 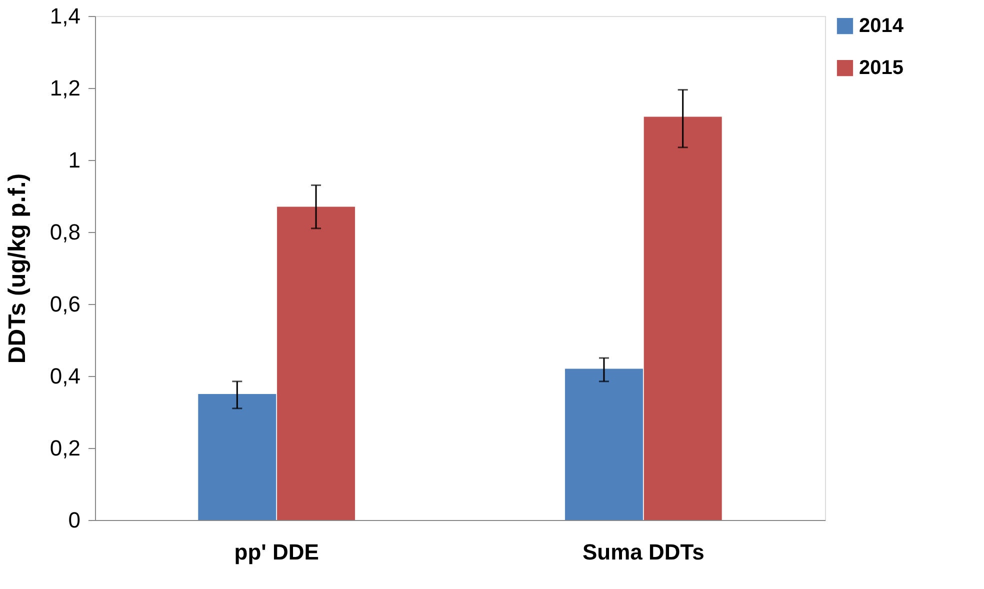 I want to click on y-tick-label: 1,2, so click(x=65, y=88).